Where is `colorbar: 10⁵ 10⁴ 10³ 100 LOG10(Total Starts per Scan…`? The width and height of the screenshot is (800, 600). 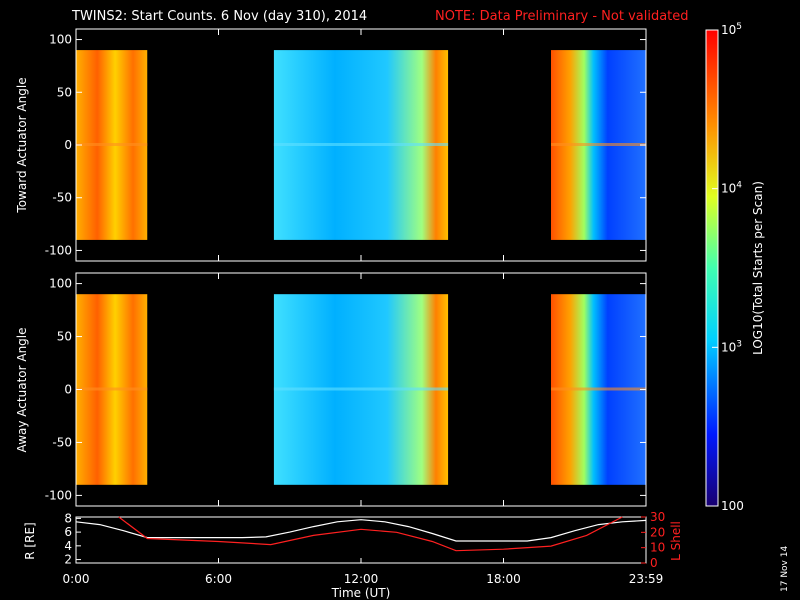
colorbar: 10⁵ 10⁴ 10³ 100 LOG10(Total Starts per Scan… is located at coordinates (735, 267).